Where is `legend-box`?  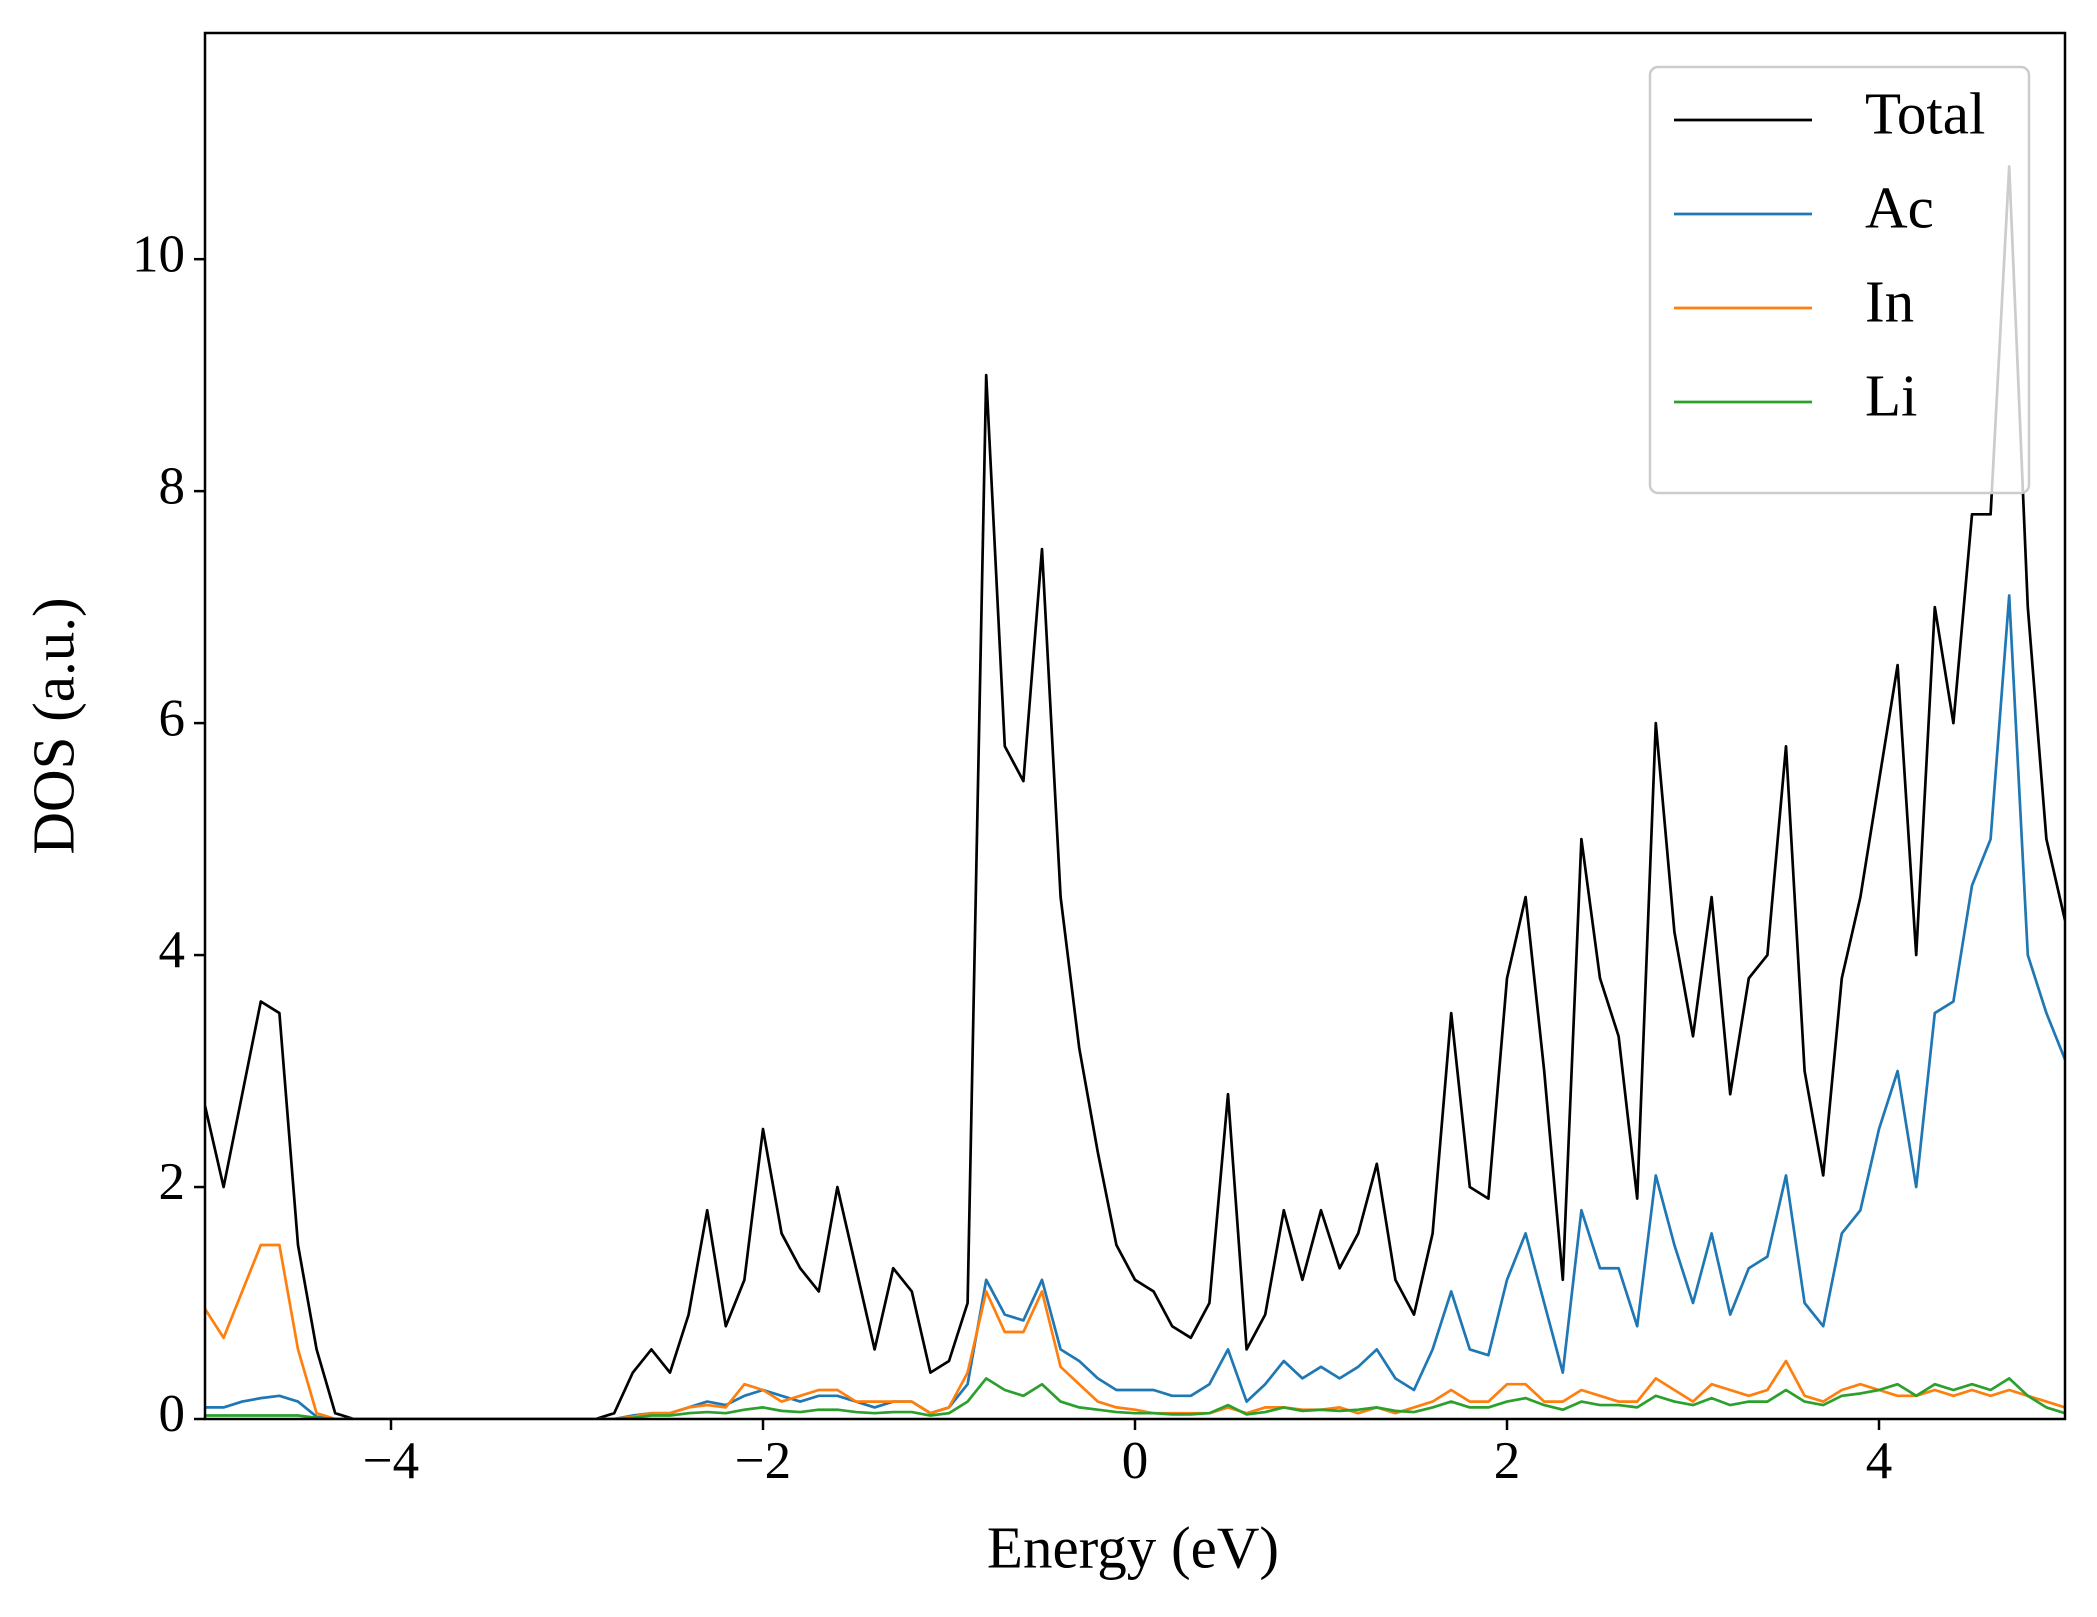
legend-box is located at coordinates (1839, 280).